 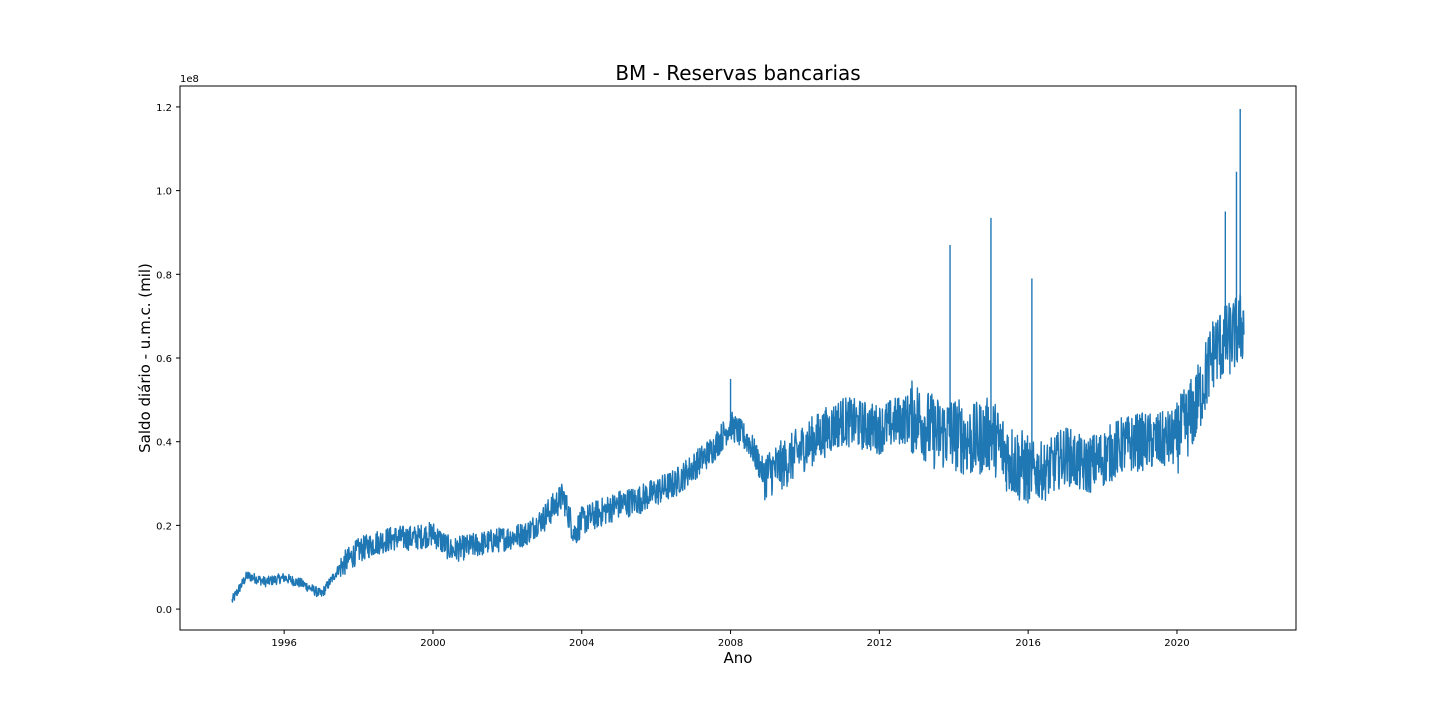 I want to click on x-tick-label: 2008, so click(x=730, y=643).